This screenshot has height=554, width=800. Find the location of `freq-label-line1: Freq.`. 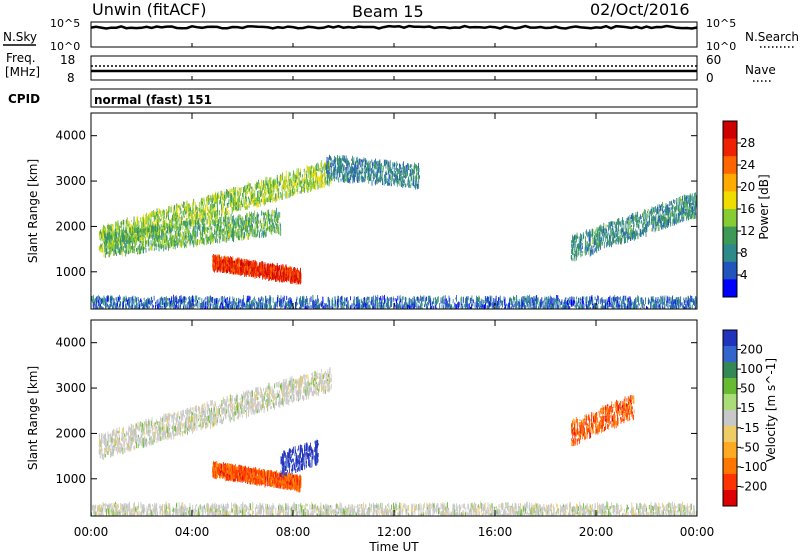

freq-label-line1: Freq. is located at coordinates (21, 58).